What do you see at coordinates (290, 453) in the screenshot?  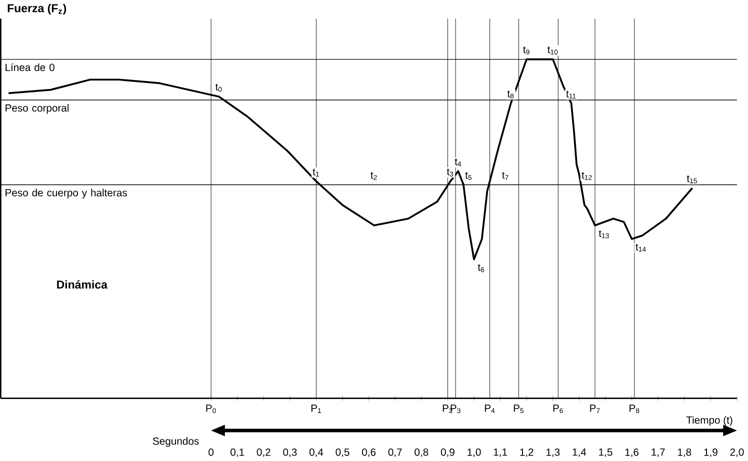 I see `x-tick-label: 0,3` at bounding box center [290, 453].